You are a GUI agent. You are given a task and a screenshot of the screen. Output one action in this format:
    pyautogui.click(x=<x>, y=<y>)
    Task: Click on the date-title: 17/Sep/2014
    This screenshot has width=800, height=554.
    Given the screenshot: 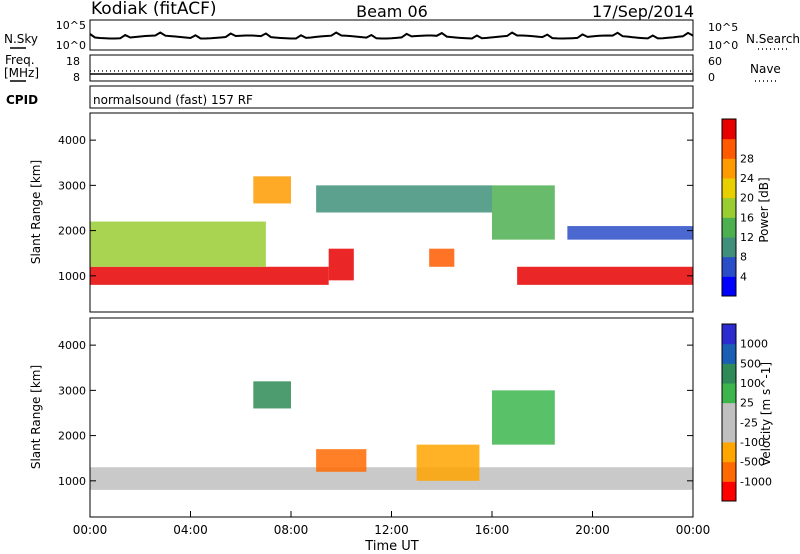 What is the action you would take?
    pyautogui.click(x=643, y=11)
    